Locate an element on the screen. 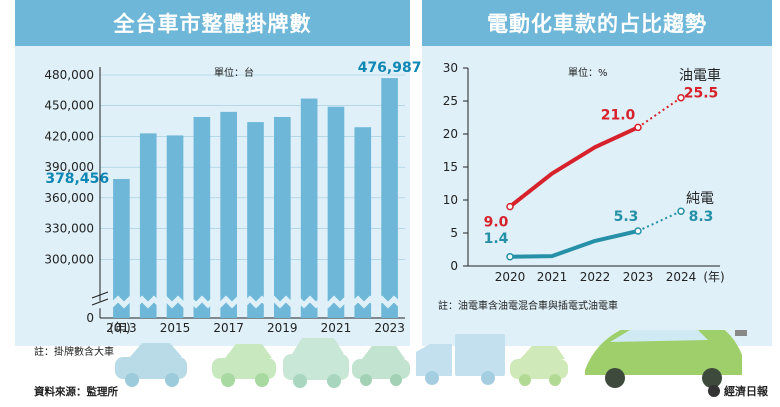  right-unit-label: 單位：% is located at coordinates (588, 73).